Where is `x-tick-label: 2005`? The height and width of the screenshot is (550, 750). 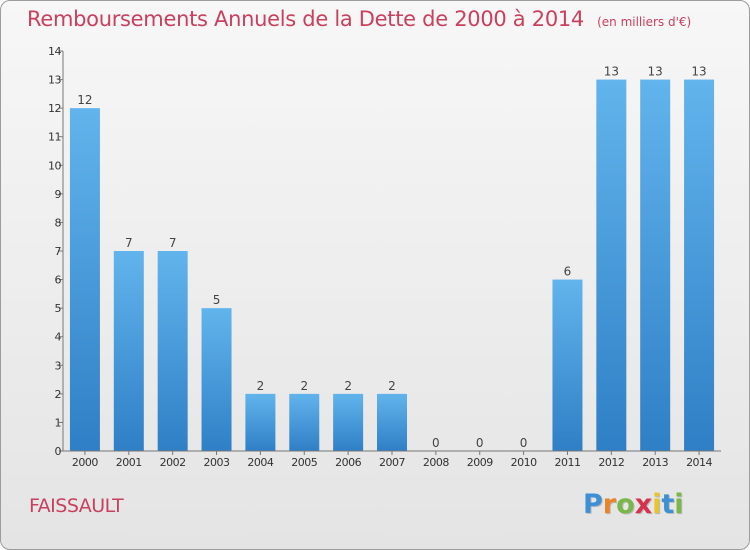
x-tick-label: 2005 is located at coordinates (304, 462).